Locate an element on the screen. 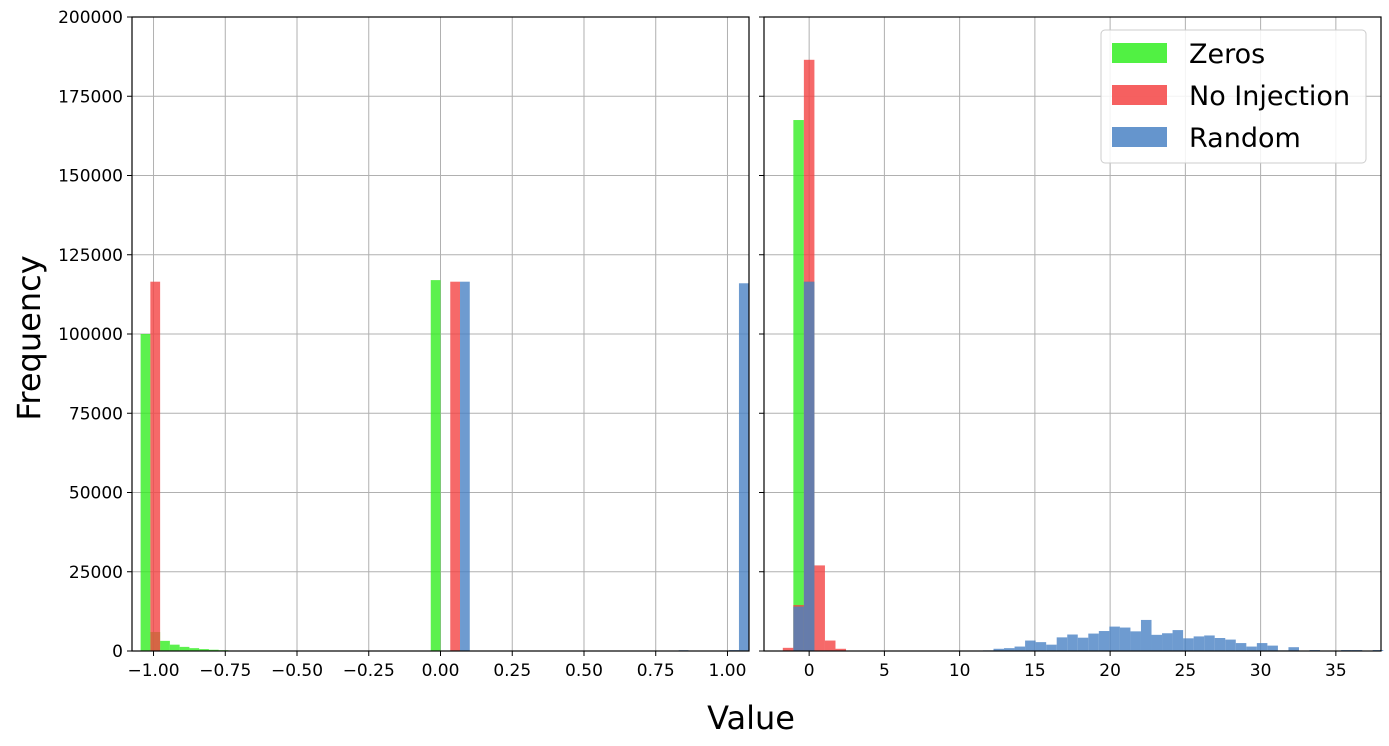  right-x-tick-label: 10 is located at coordinates (960, 671).